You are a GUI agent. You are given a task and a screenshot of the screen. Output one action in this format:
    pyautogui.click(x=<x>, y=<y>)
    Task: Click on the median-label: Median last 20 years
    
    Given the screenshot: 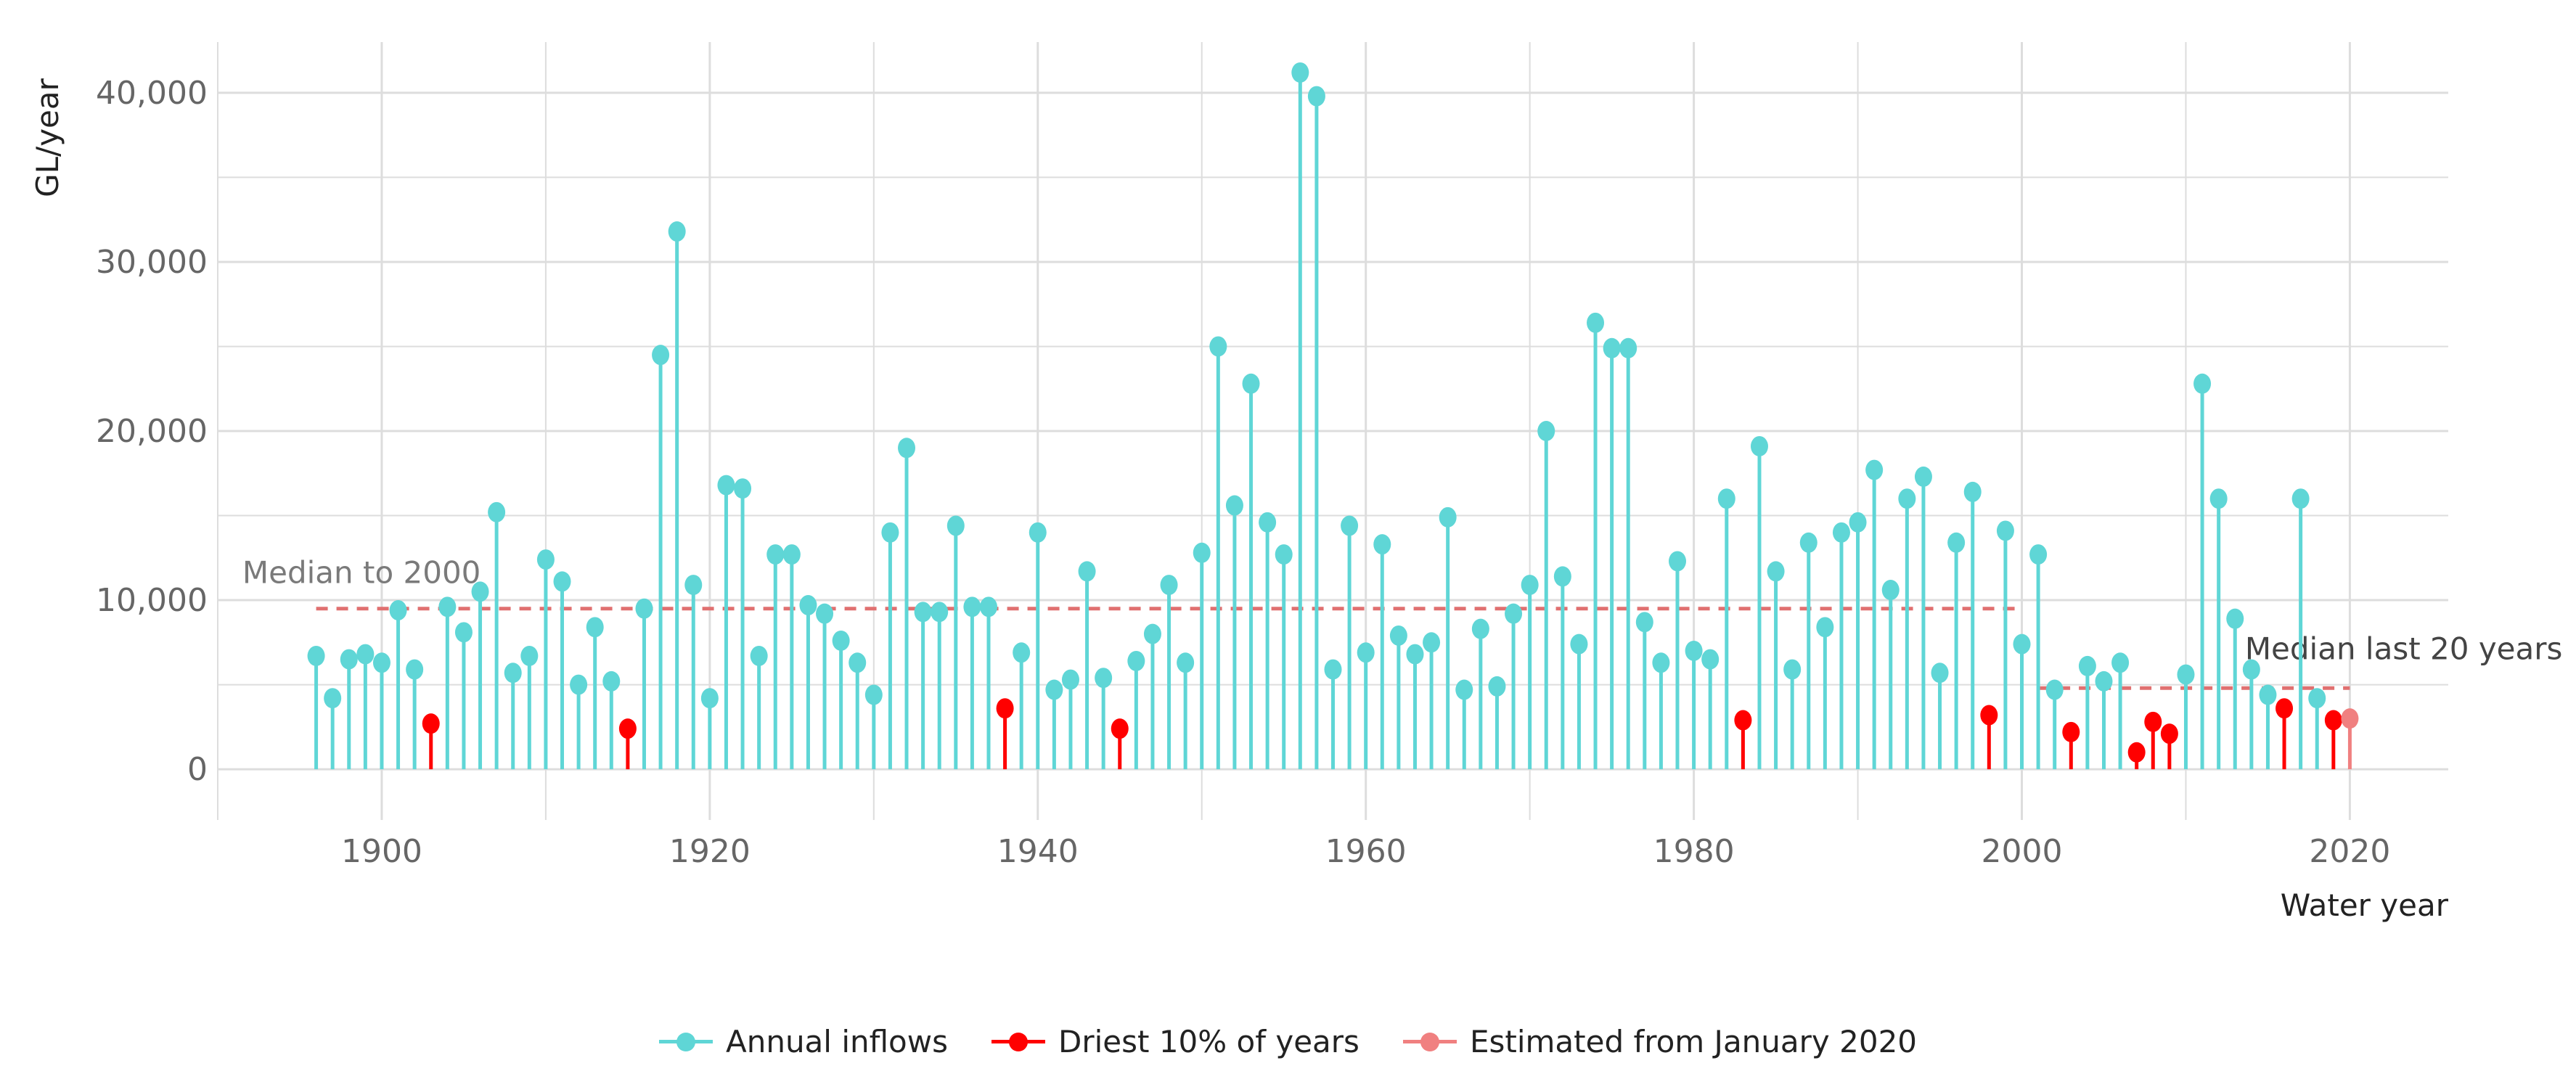 What is the action you would take?
    pyautogui.click(x=2404, y=649)
    